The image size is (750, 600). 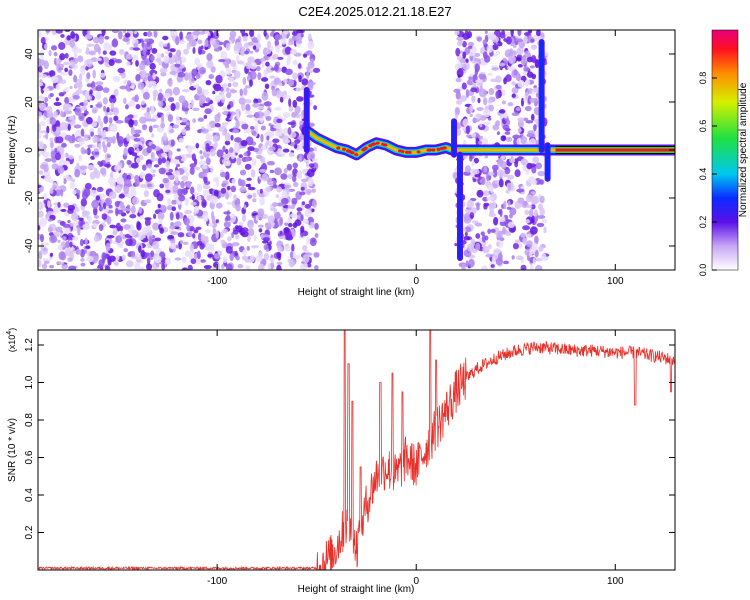 I want to click on snr-y-tick-label: 0.6, so click(x=29, y=457).